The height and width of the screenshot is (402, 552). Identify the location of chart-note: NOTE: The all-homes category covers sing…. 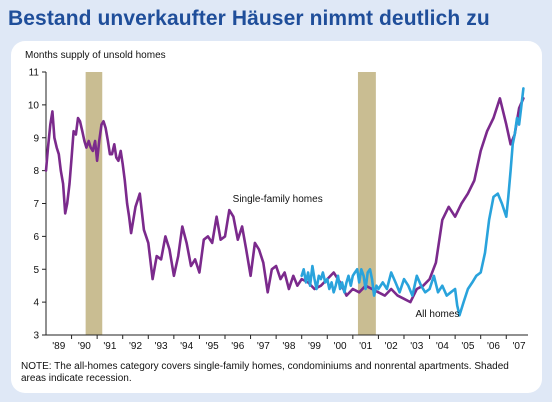
(265, 372).